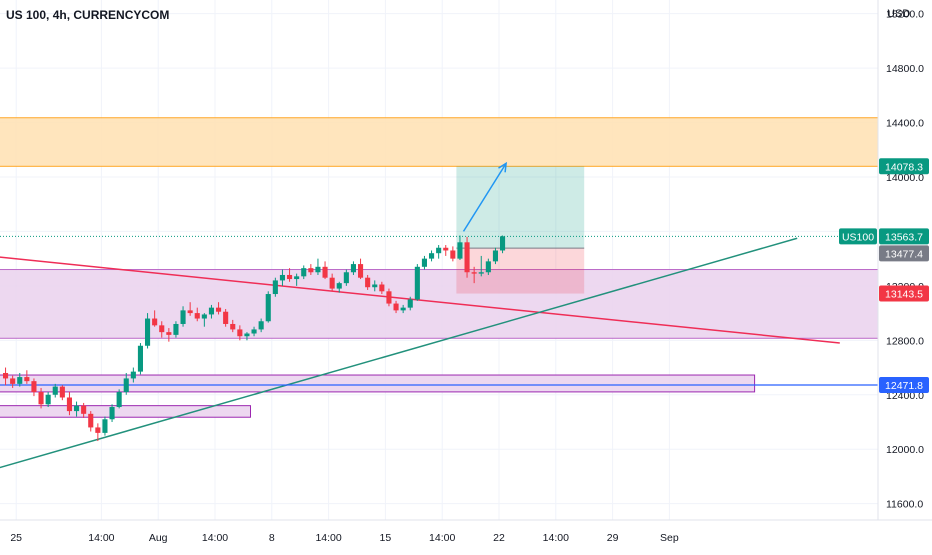 The height and width of the screenshot is (555, 932). Describe the element at coordinates (905, 124) in the screenshot. I see `price-tick-label: 14400.0` at that location.